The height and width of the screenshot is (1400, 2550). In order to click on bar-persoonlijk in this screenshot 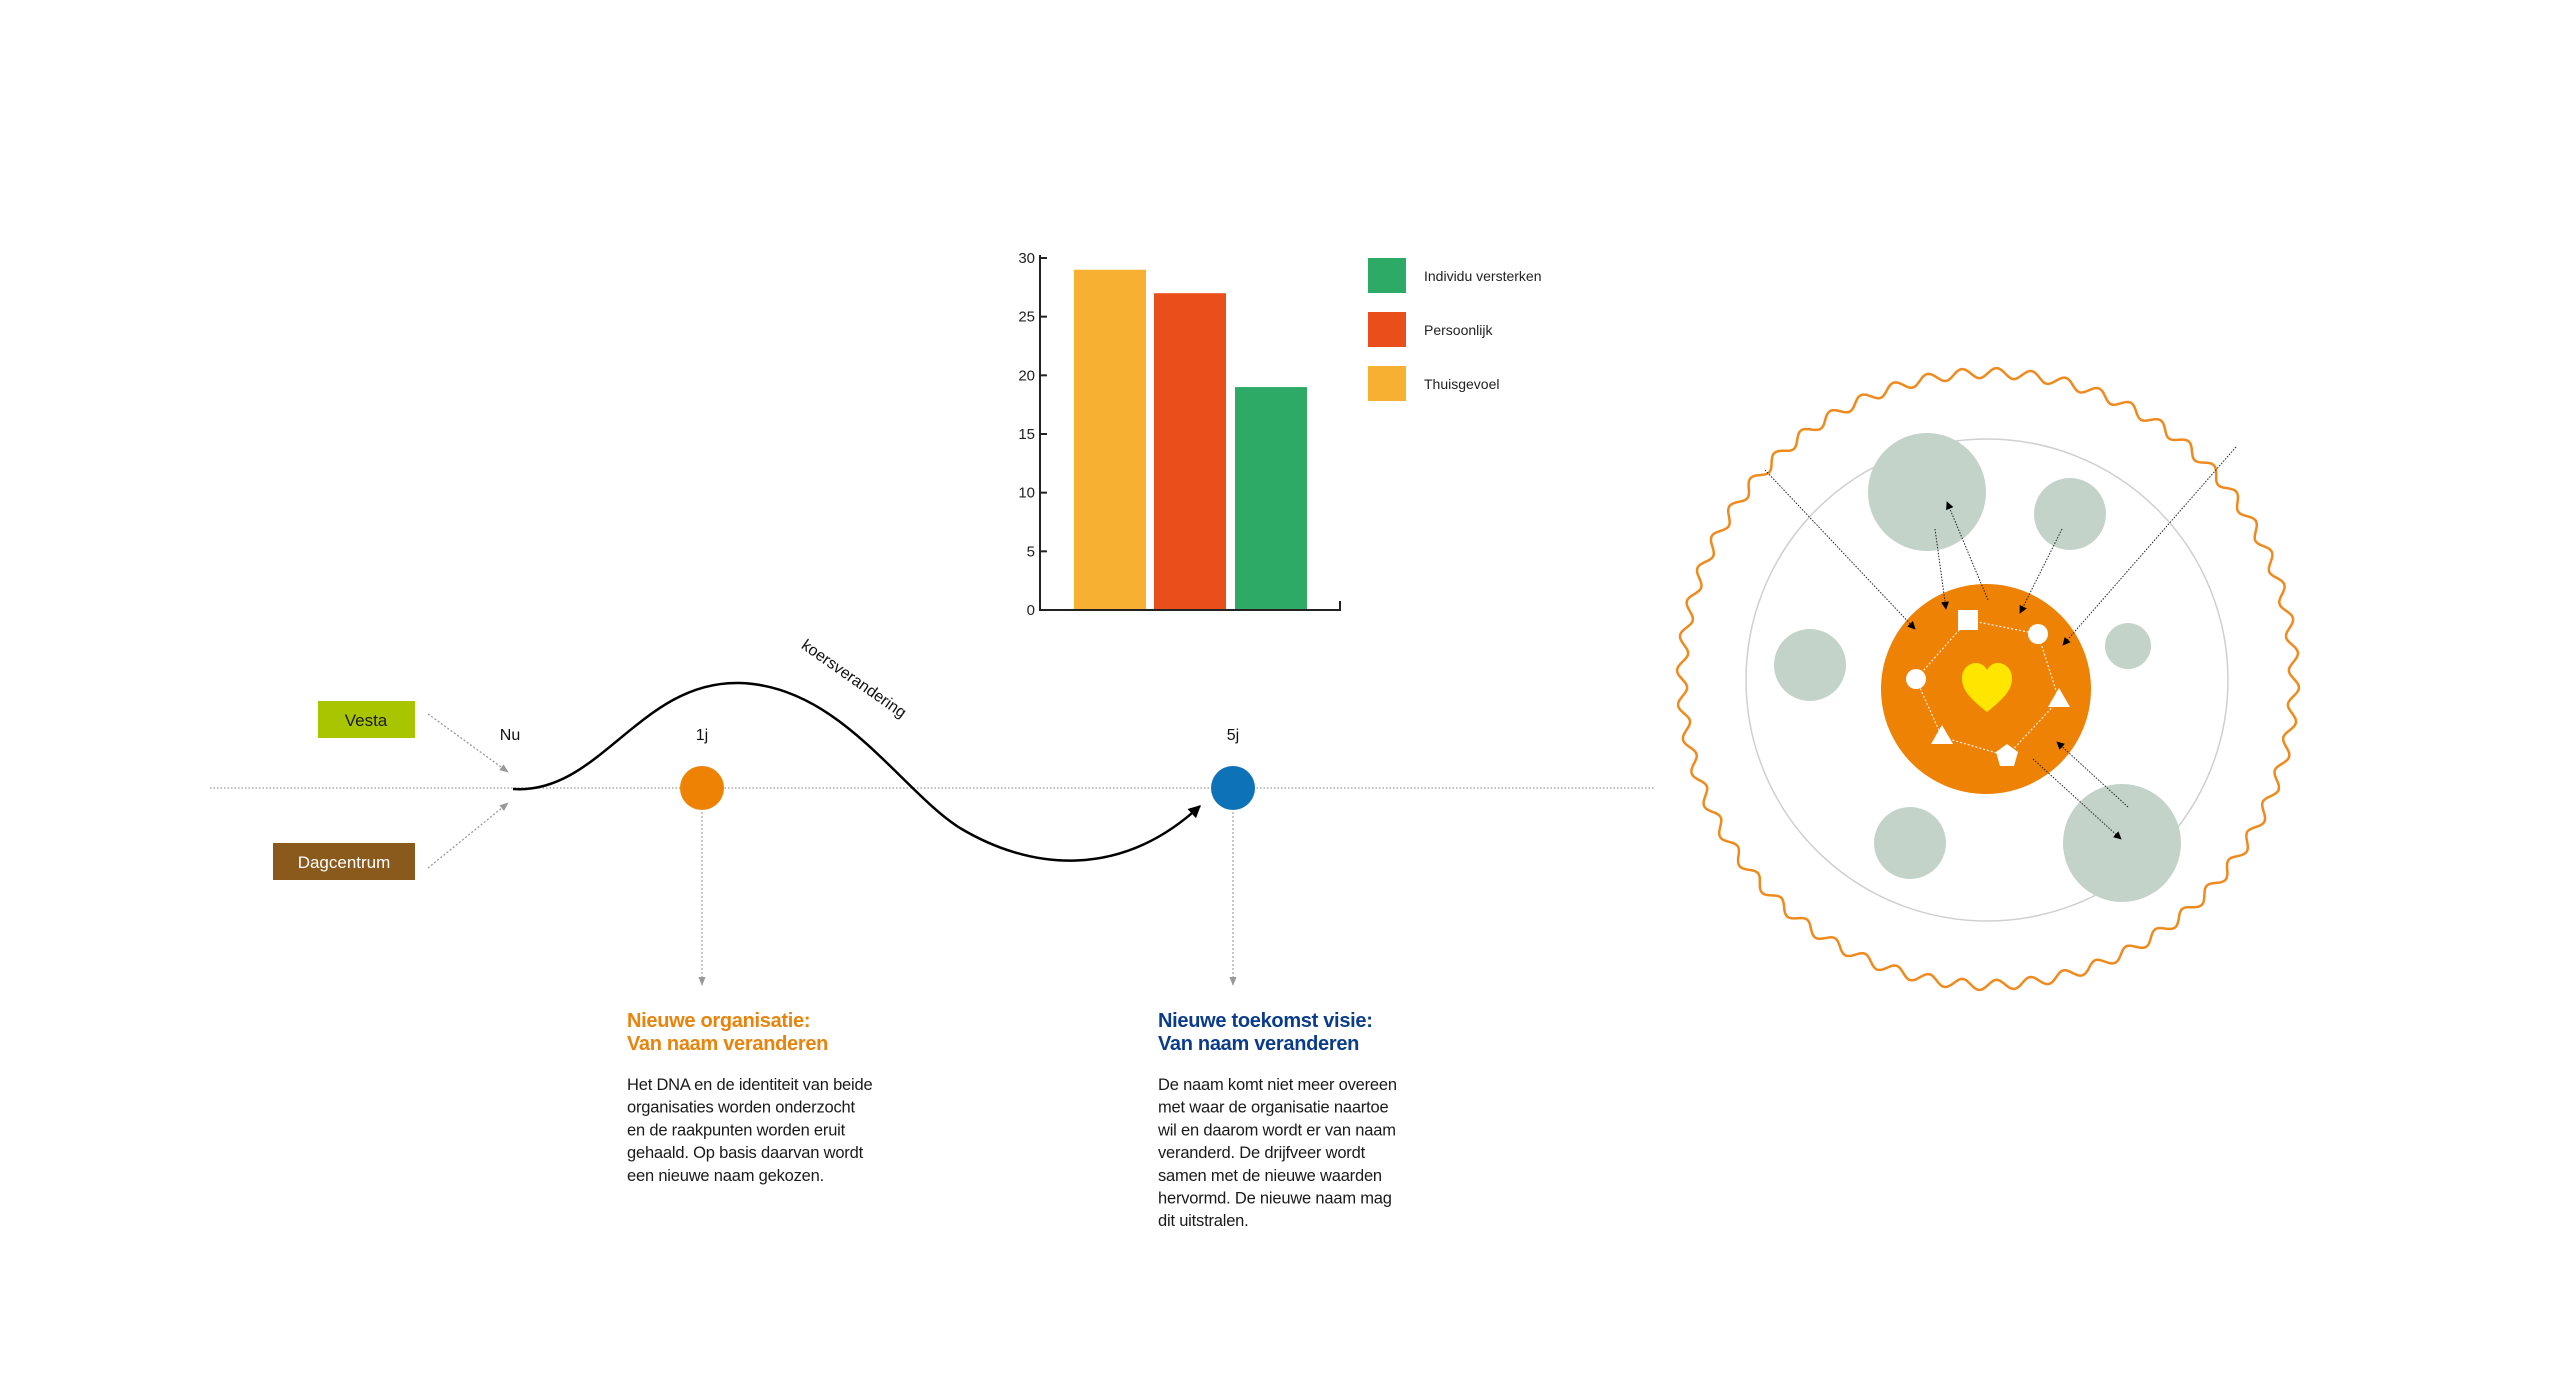, I will do `click(1190, 451)`.